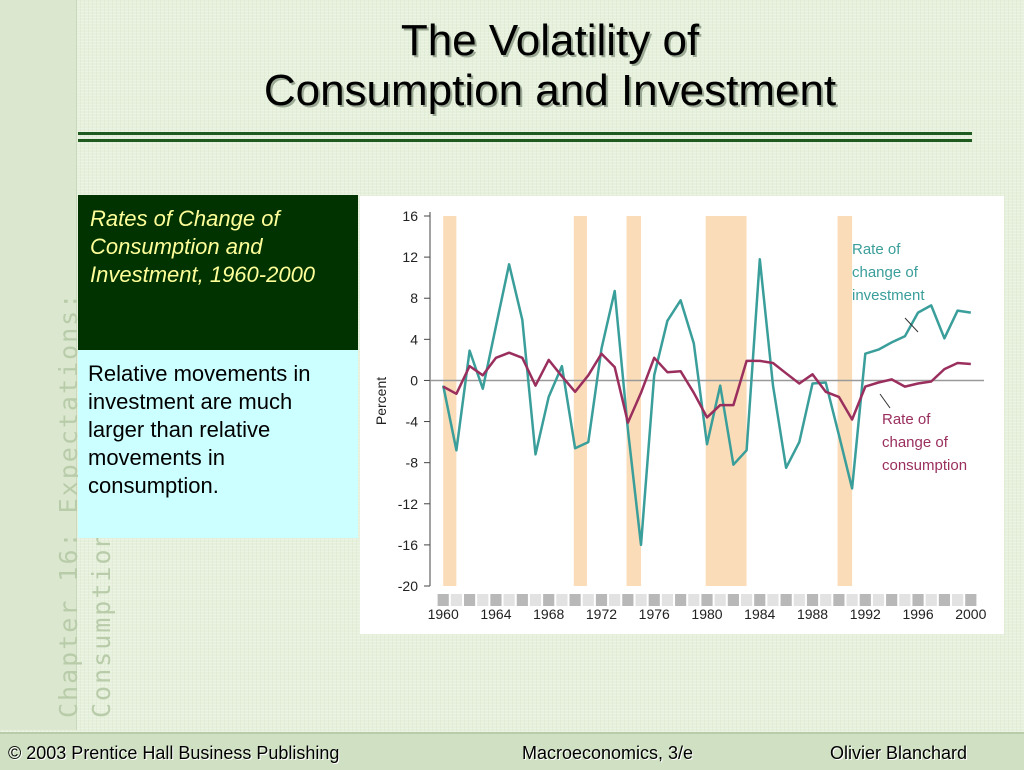 This screenshot has width=1024, height=770. What do you see at coordinates (888, 295) in the screenshot?
I see `investment-series-label: investment` at bounding box center [888, 295].